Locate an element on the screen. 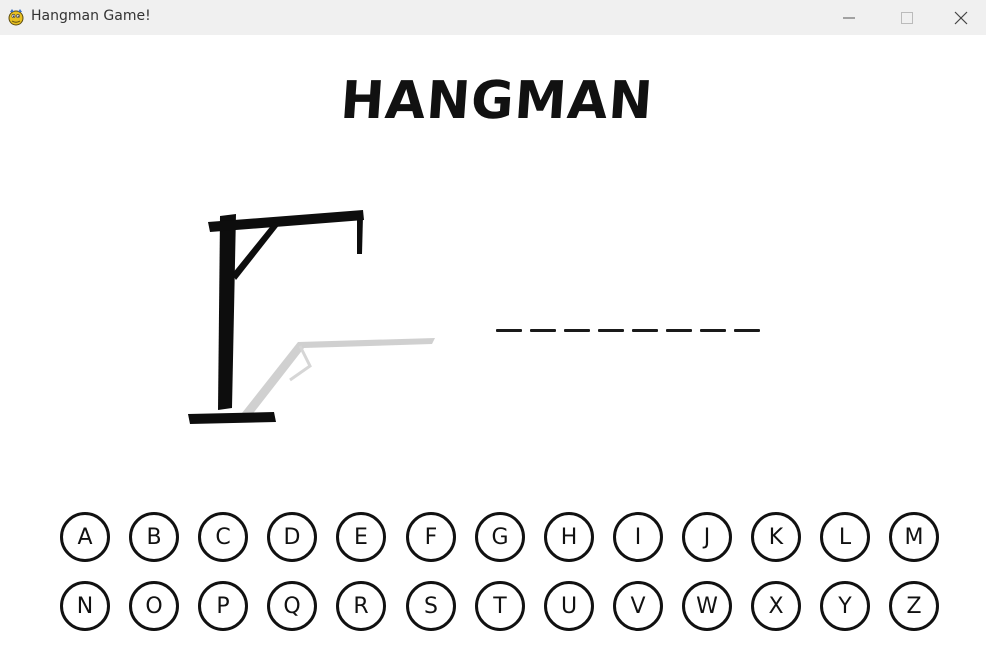 This screenshot has width=986, height=647. window-title: Hangman Game! is located at coordinates (91, 16).